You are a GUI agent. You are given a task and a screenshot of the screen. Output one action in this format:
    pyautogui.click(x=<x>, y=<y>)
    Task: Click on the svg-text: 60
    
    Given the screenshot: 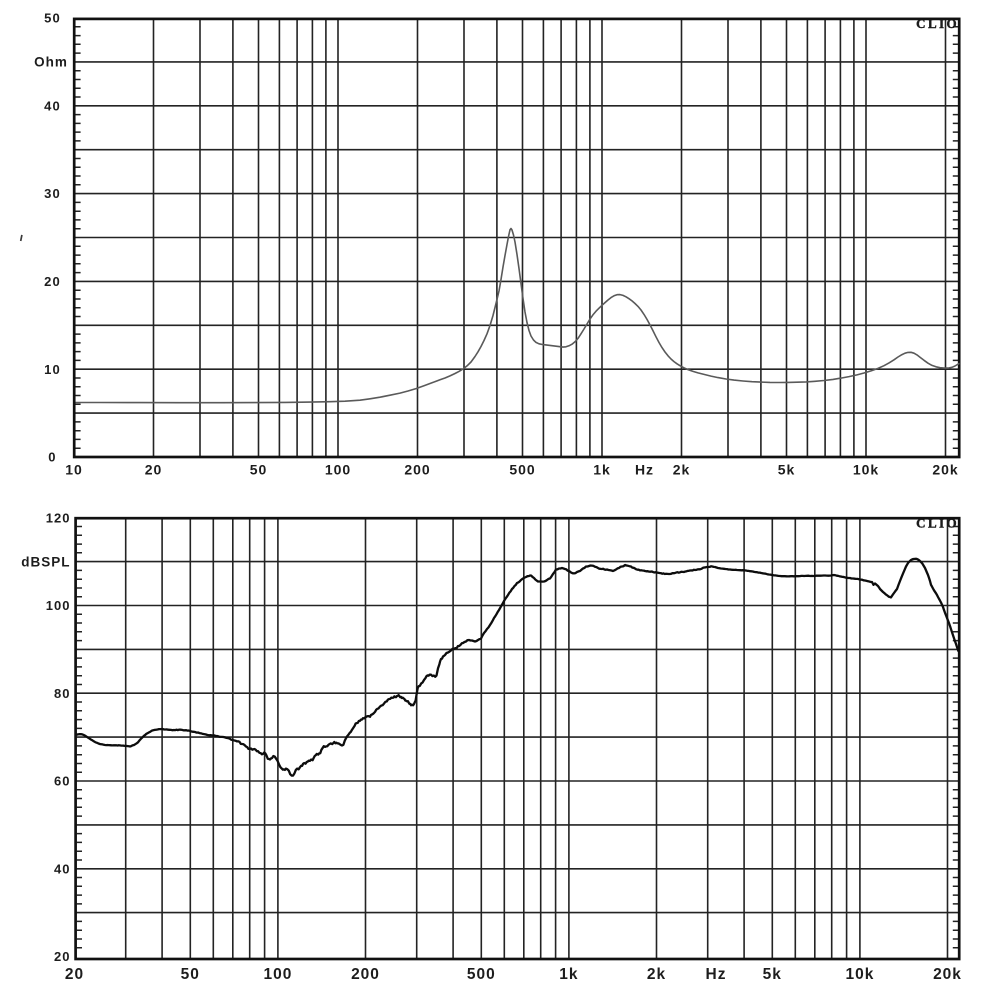 What is the action you would take?
    pyautogui.click(x=62, y=781)
    